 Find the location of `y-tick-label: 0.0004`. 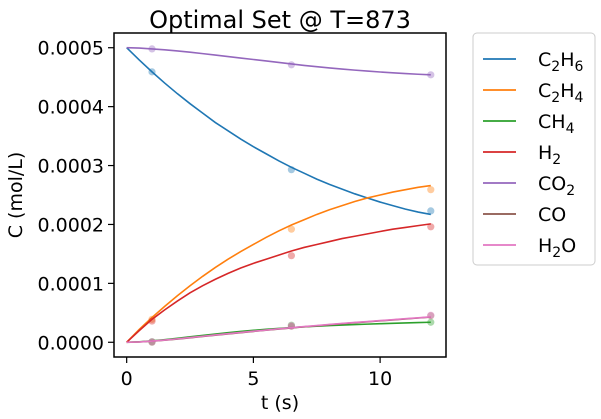

y-tick-label: 0.0004 is located at coordinates (71, 108).